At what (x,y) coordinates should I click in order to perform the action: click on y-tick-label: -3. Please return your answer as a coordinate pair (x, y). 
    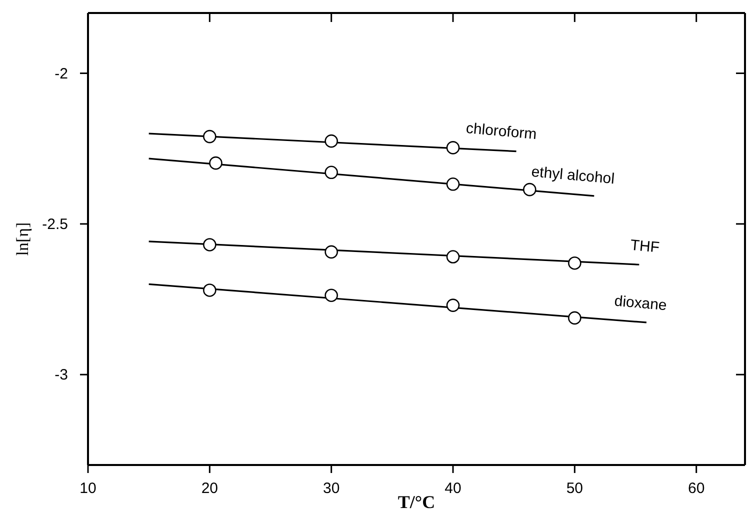
    Looking at the image, I should click on (61, 375).